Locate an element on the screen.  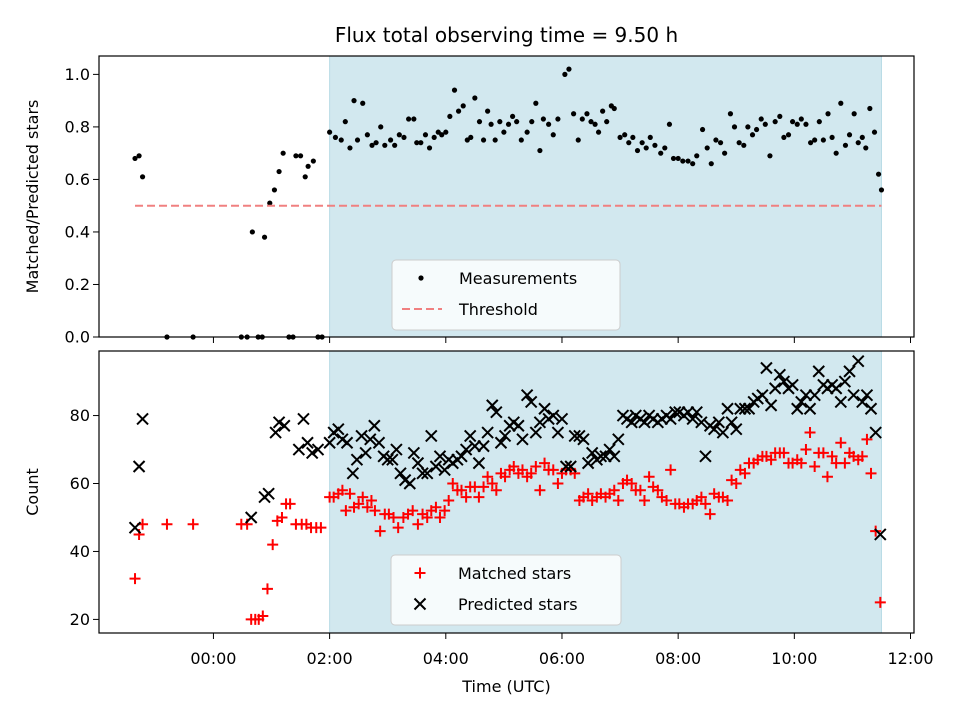
y-tick-label: 20 is located at coordinates (80, 619).